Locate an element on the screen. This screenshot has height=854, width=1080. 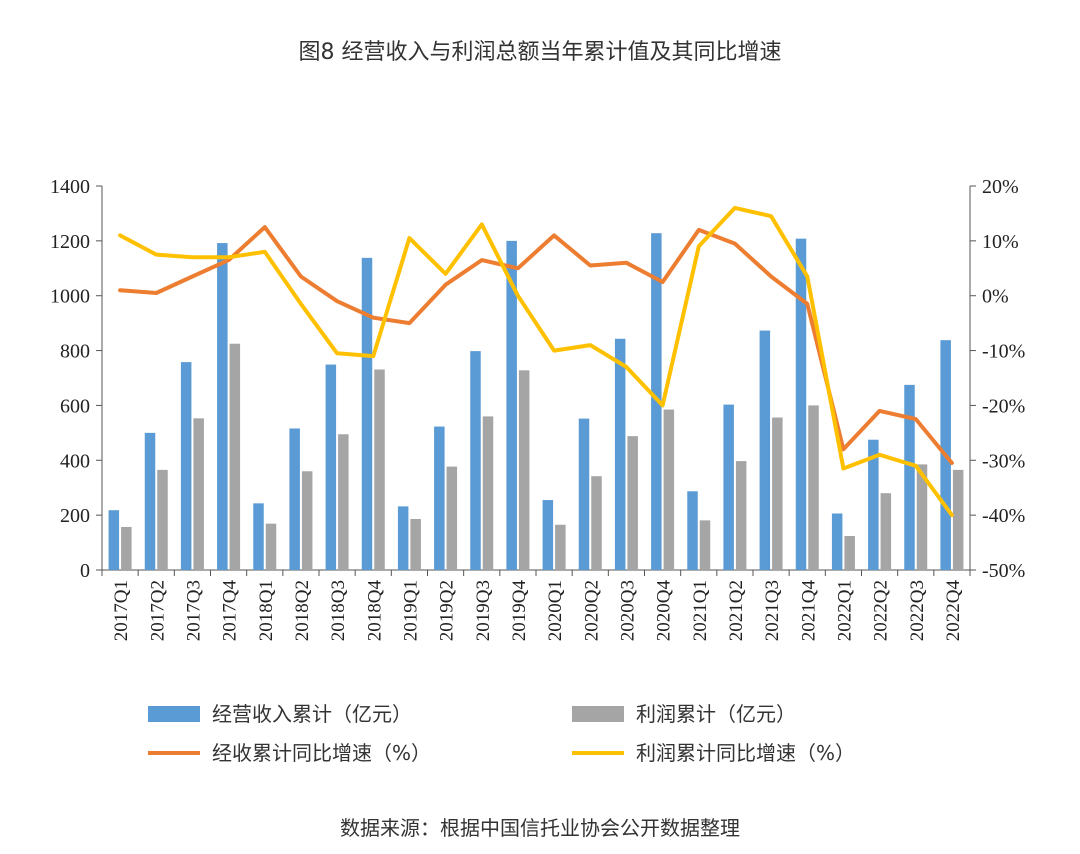
legend-revenue-growth: 经收累计同比增速（%） is located at coordinates (289, 753).